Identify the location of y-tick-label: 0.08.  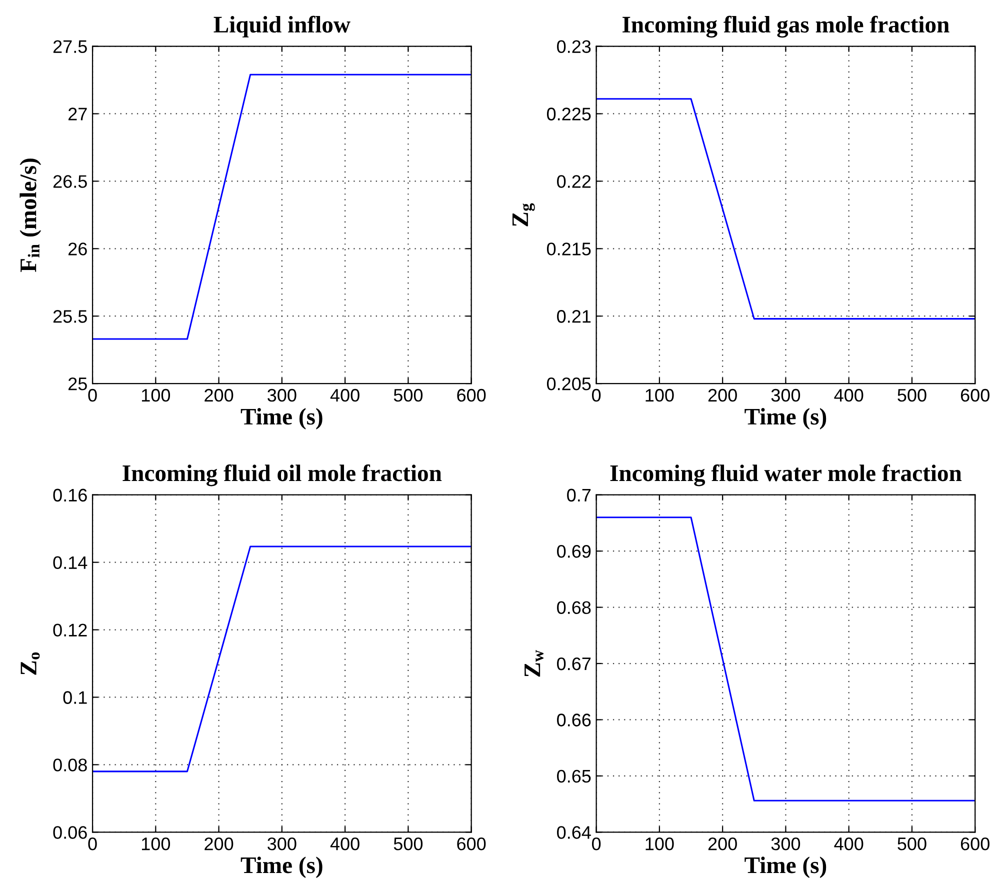
(70, 765).